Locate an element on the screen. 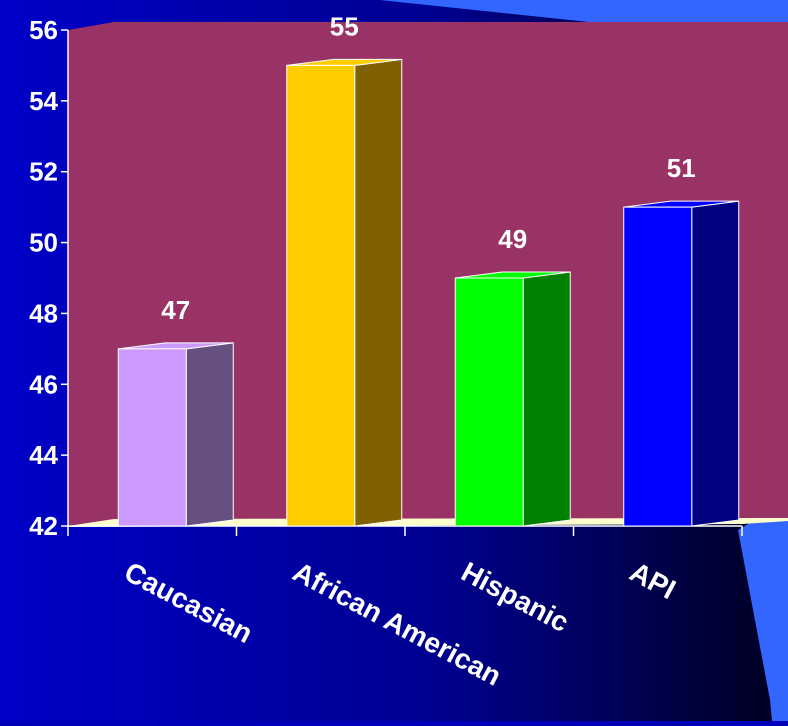 The image size is (788, 726). y-tick-label: 44 is located at coordinates (43, 455).